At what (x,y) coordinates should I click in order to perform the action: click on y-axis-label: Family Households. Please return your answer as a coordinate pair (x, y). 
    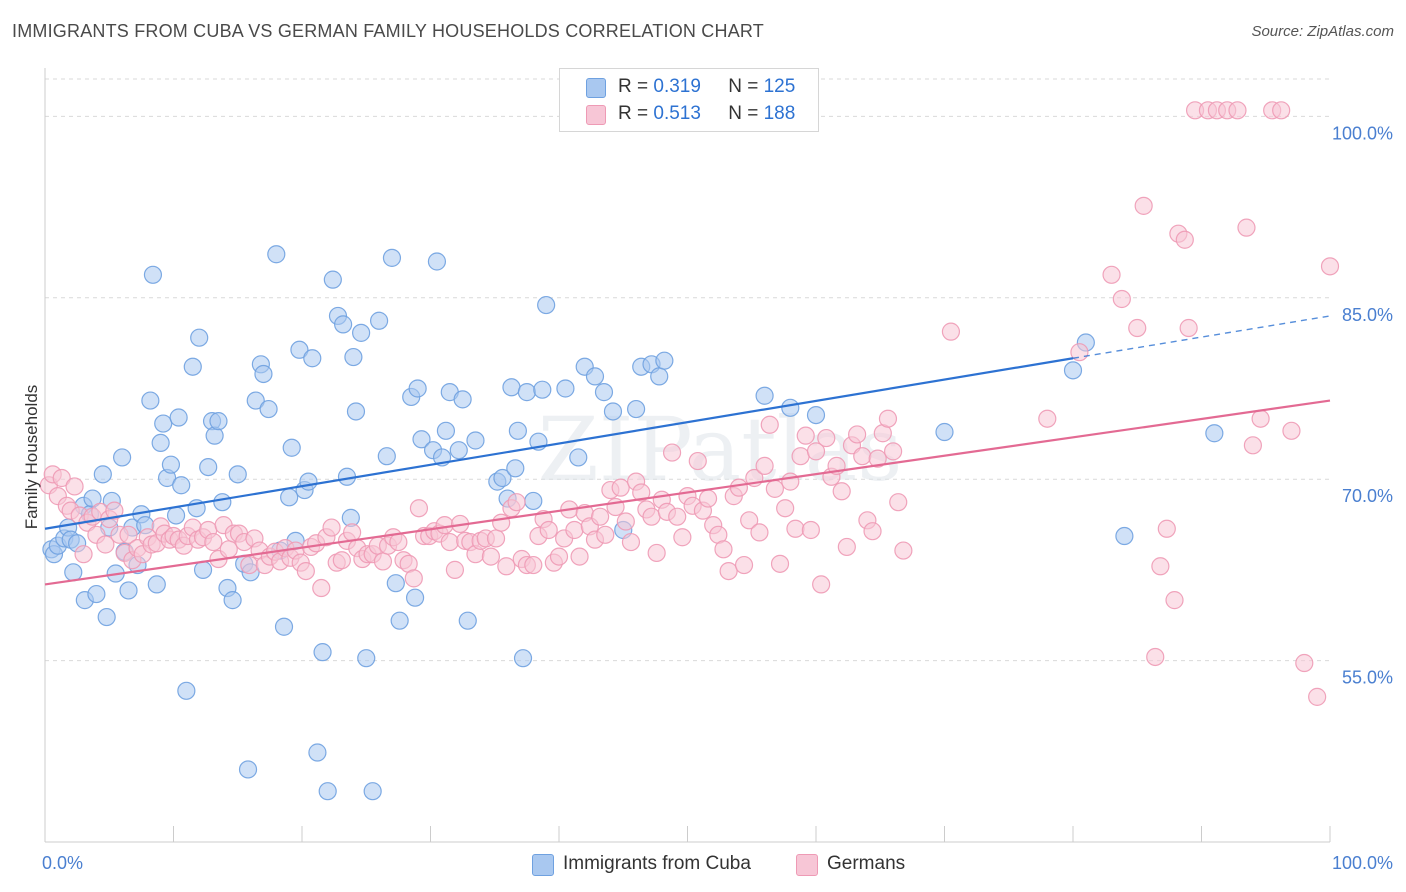
    Looking at the image, I should click on (31, 457).